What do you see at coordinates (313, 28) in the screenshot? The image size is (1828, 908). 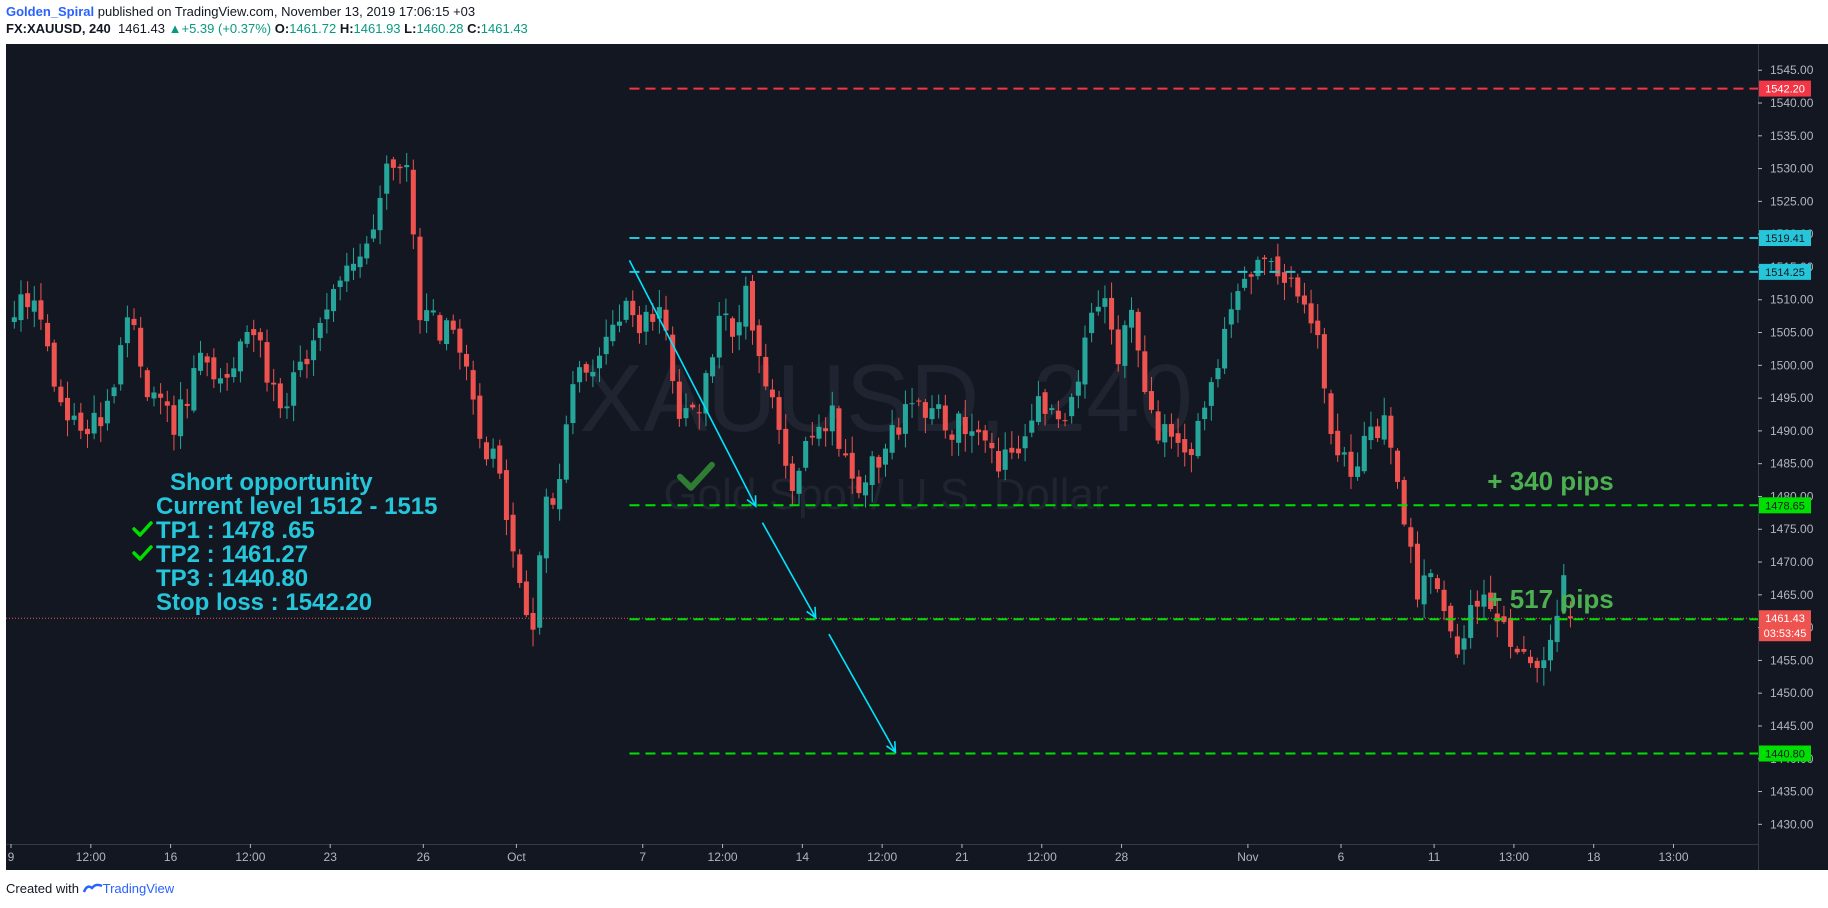 I see `open-value: 1461.72` at bounding box center [313, 28].